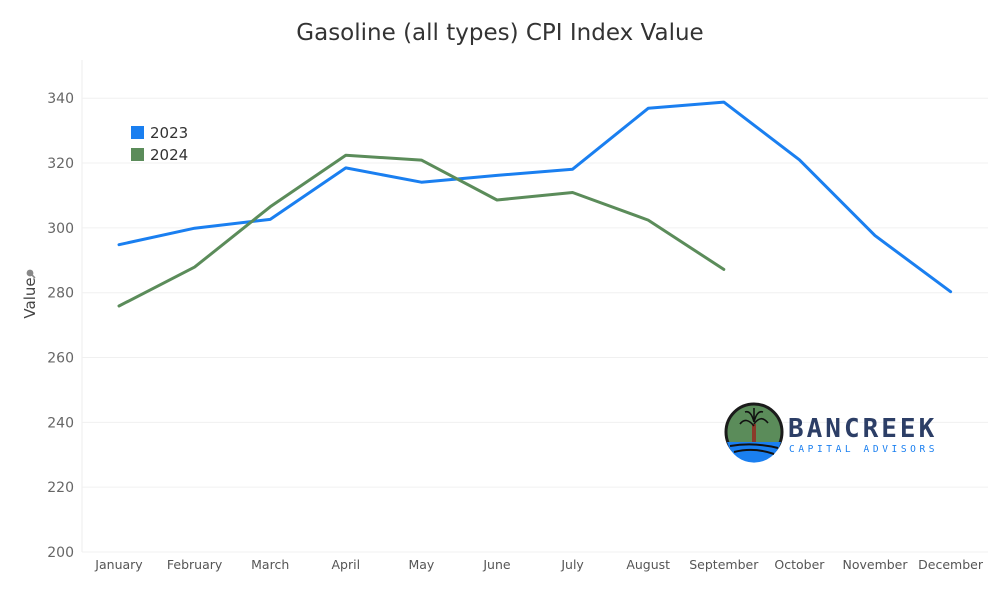 The image size is (1000, 600). What do you see at coordinates (875, 564) in the screenshot?
I see `x-tick-label: November` at bounding box center [875, 564].